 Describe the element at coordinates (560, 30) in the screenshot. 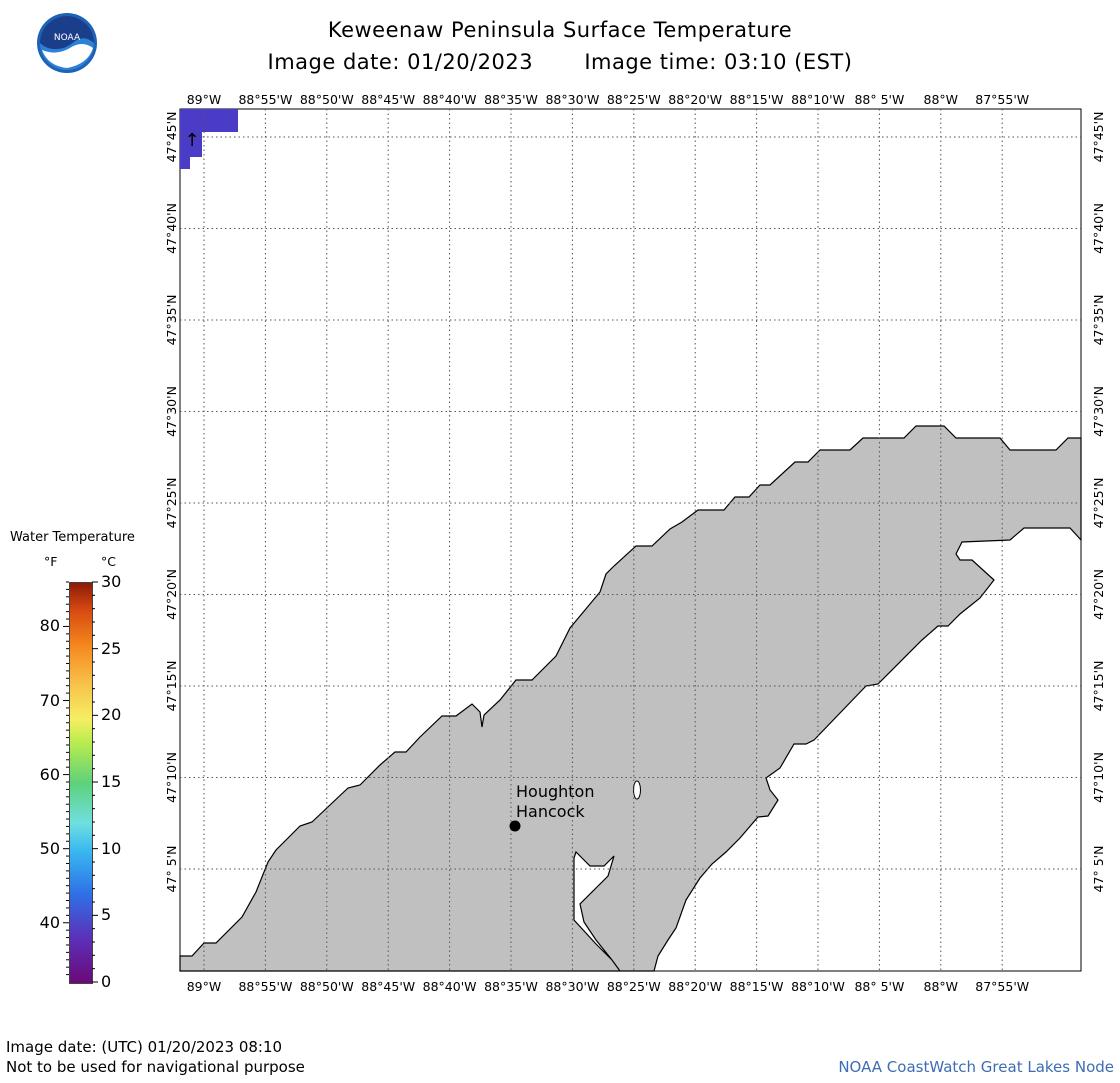

I see `map-title: Keweenaw Peninsula Surface Temperature` at that location.